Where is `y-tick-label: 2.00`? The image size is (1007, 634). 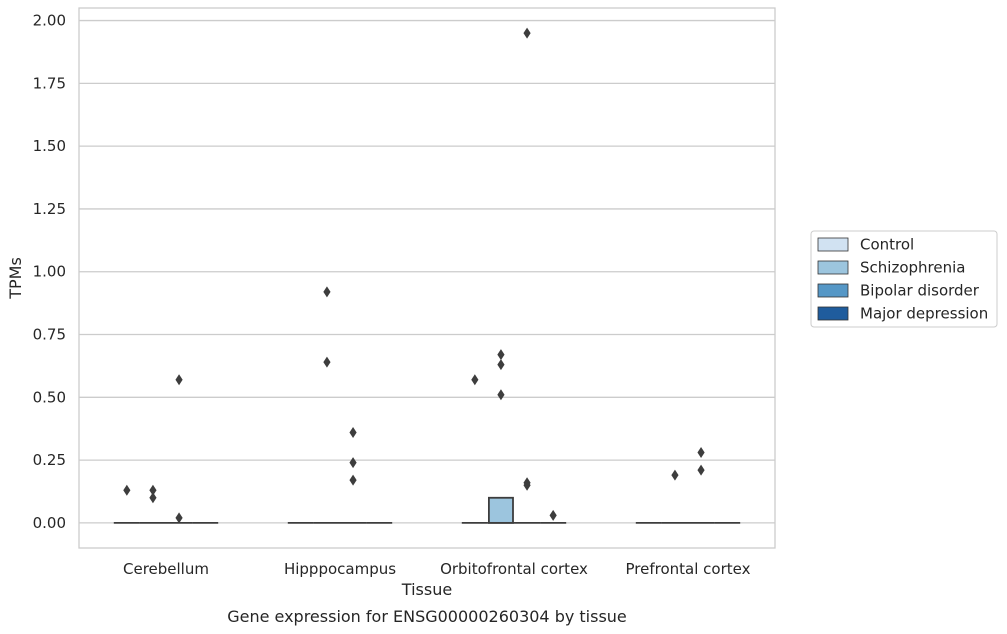 y-tick-label: 2.00 is located at coordinates (49, 21).